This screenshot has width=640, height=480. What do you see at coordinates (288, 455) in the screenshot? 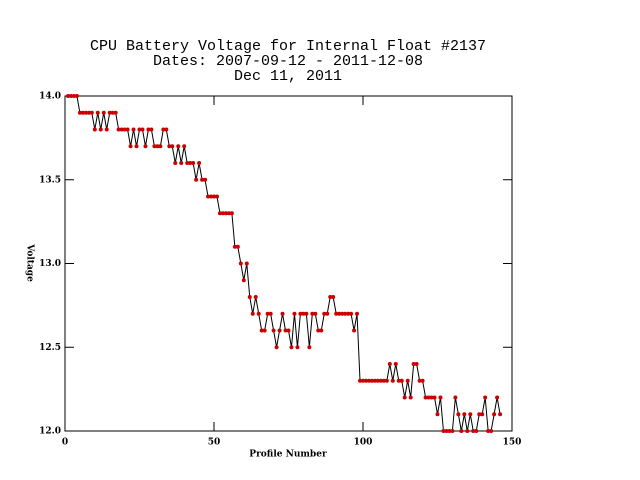
I see `x-axis-label: Profile Number` at bounding box center [288, 455].